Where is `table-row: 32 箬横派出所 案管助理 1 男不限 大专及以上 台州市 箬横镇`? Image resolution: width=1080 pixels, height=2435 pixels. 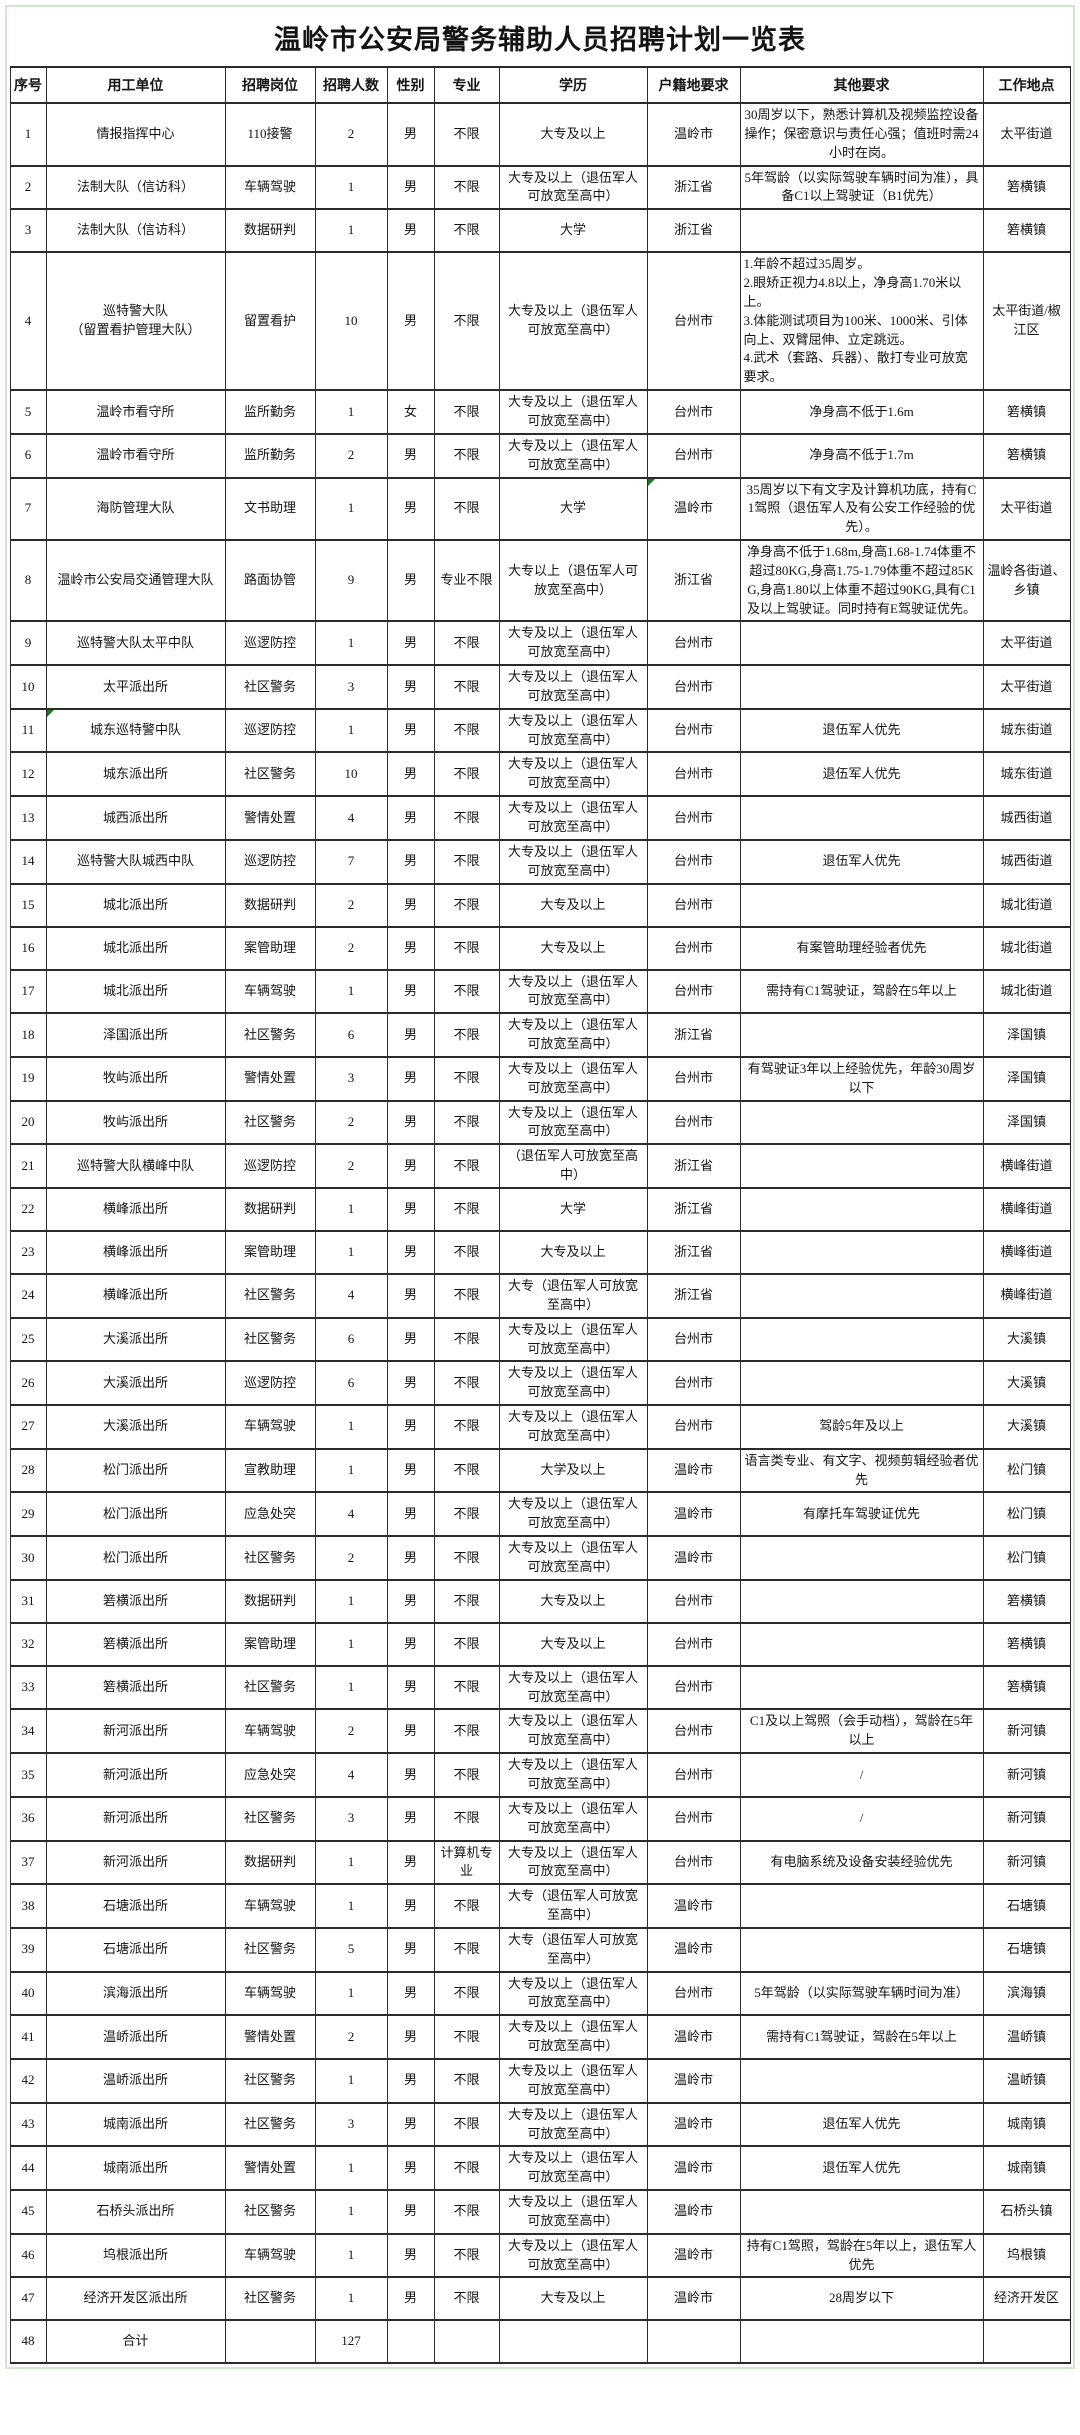 table-row: 32 箬横派出所 案管助理 1 男不限 大专及以上 台州市 箬横镇 is located at coordinates (540, 1644).